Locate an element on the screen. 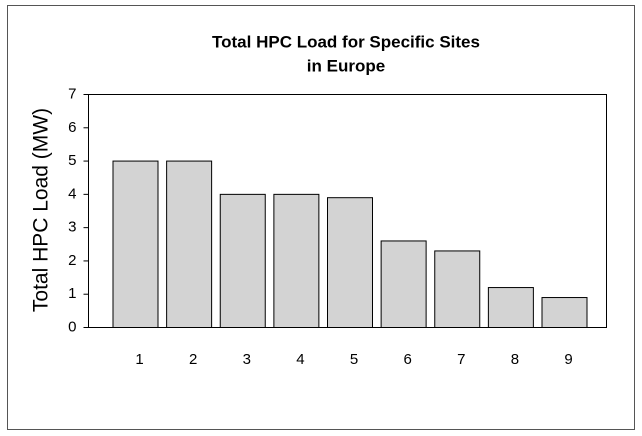 This screenshot has width=642, height=436. y-tick-label: 0 is located at coordinates (72, 326).